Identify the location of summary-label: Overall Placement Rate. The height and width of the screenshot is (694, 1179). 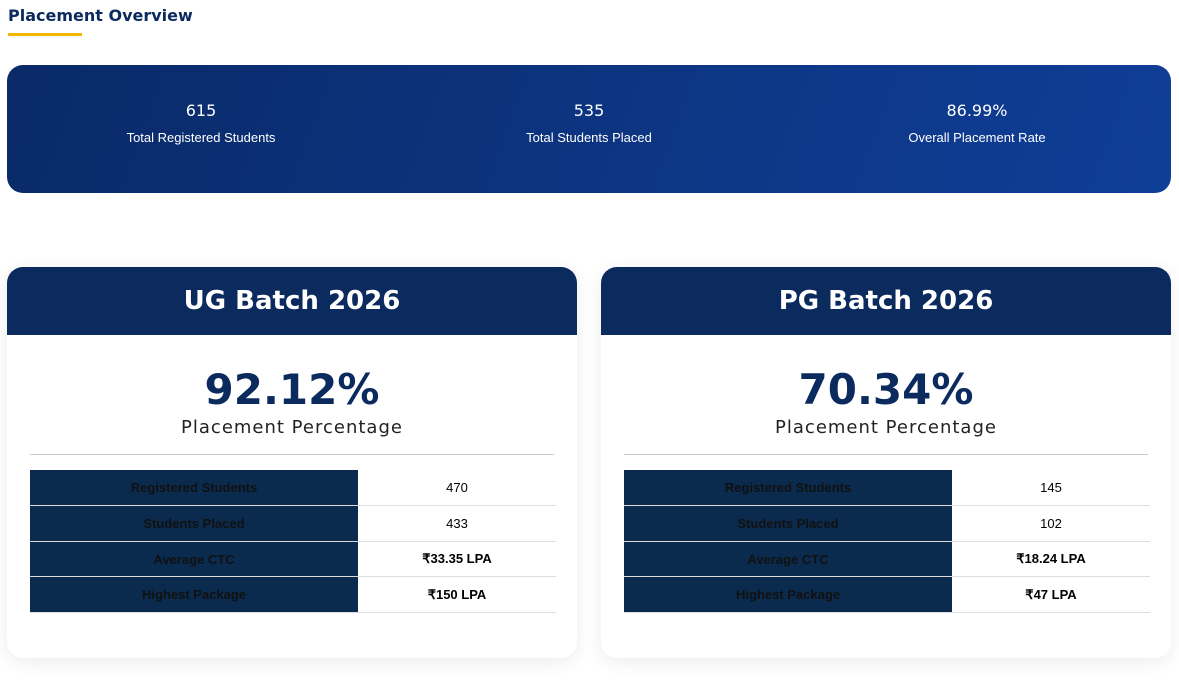
(977, 137).